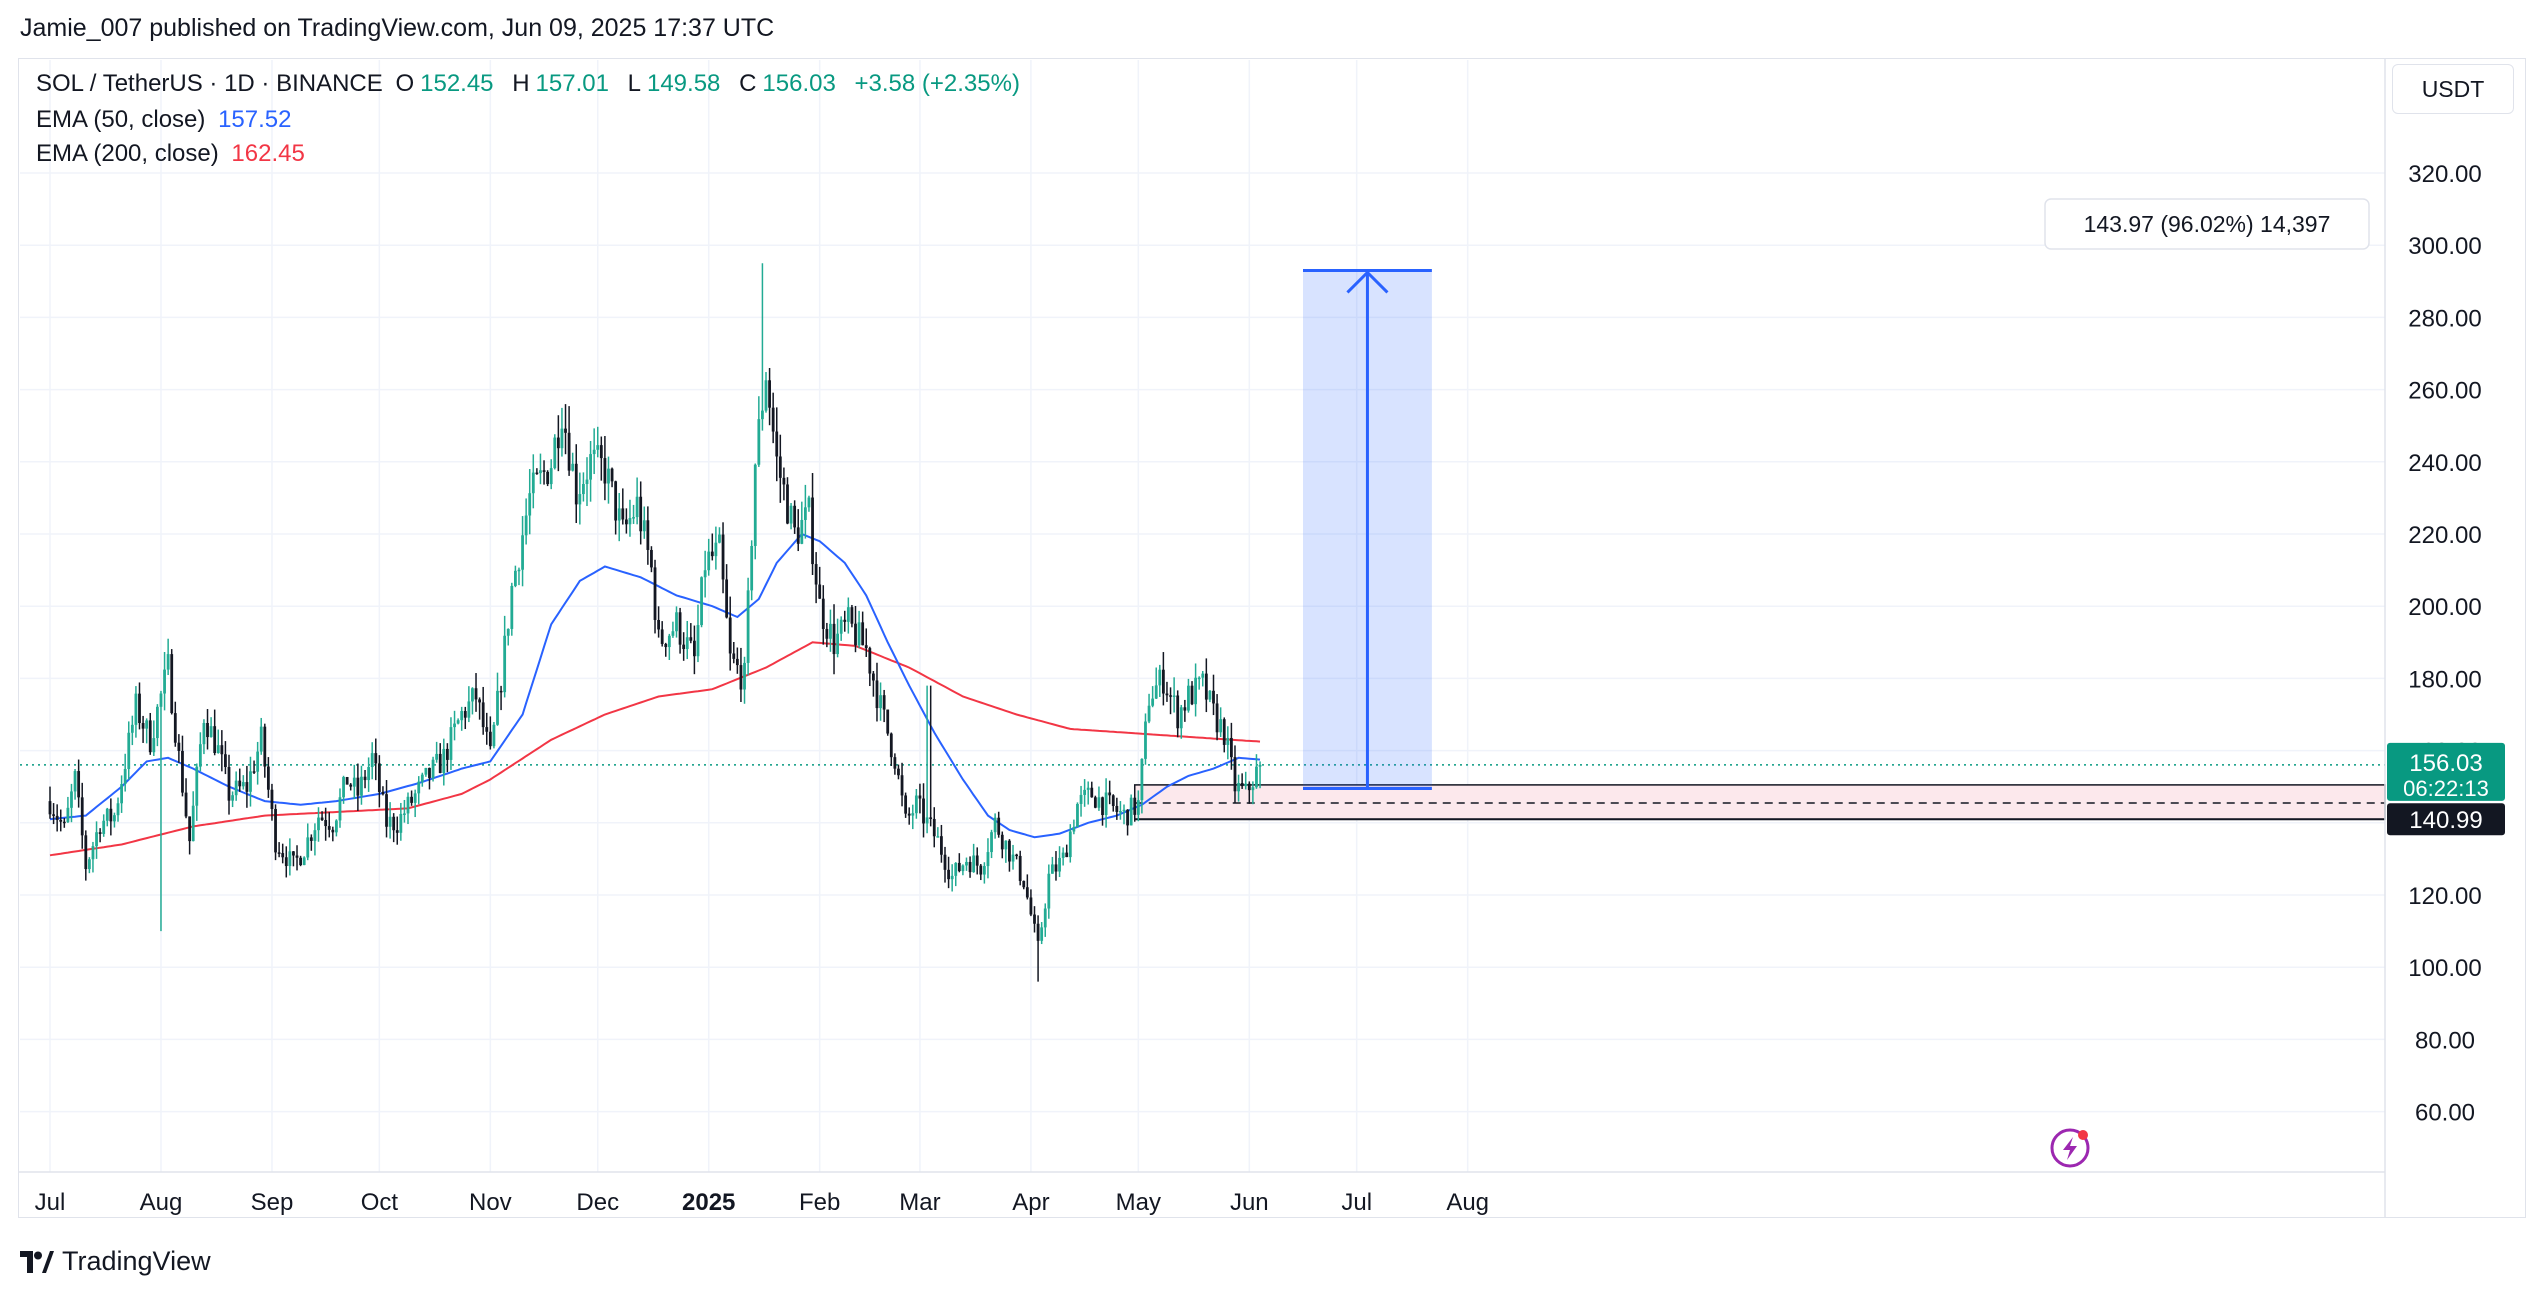 This screenshot has width=2546, height=1298. What do you see at coordinates (655, 749) in the screenshot?
I see `ema200-line` at bounding box center [655, 749].